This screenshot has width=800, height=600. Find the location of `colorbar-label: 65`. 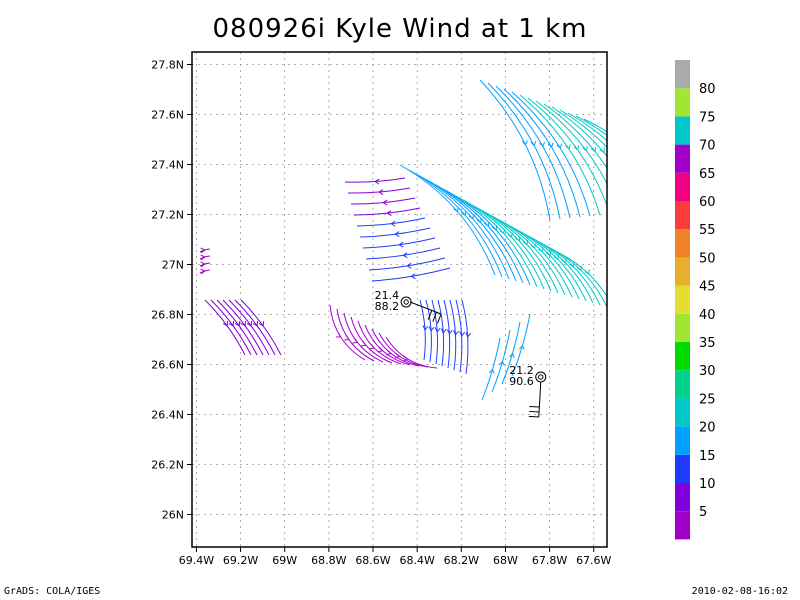

colorbar-label: 65 is located at coordinates (707, 174).